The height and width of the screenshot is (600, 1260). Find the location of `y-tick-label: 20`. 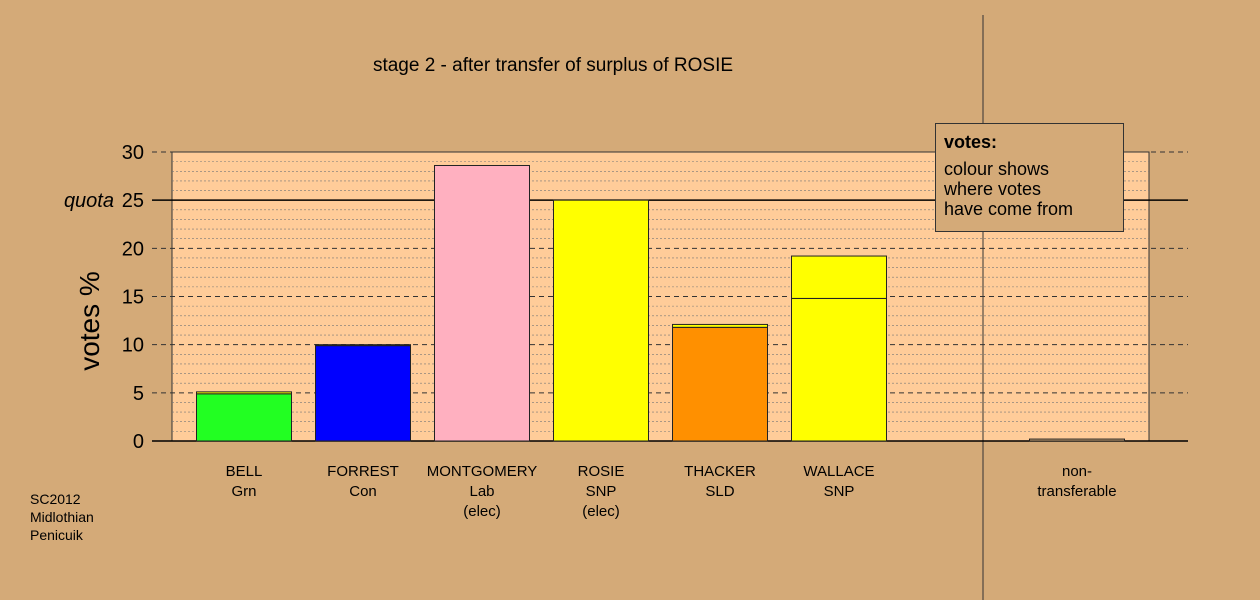

y-tick-label: 20 is located at coordinates (133, 249).